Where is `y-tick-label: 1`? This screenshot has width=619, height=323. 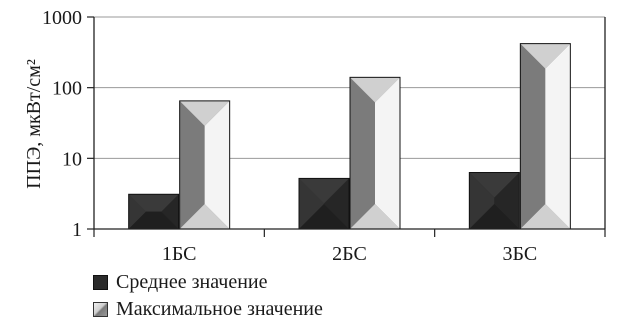
y-tick-label: 1 is located at coordinates (77, 230).